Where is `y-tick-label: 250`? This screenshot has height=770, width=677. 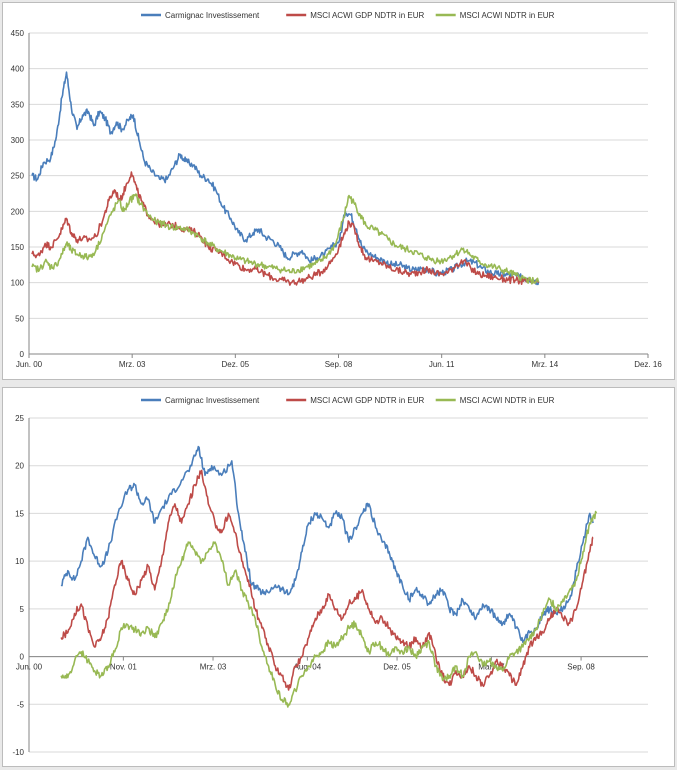
y-tick-label: 250 is located at coordinates (18, 176).